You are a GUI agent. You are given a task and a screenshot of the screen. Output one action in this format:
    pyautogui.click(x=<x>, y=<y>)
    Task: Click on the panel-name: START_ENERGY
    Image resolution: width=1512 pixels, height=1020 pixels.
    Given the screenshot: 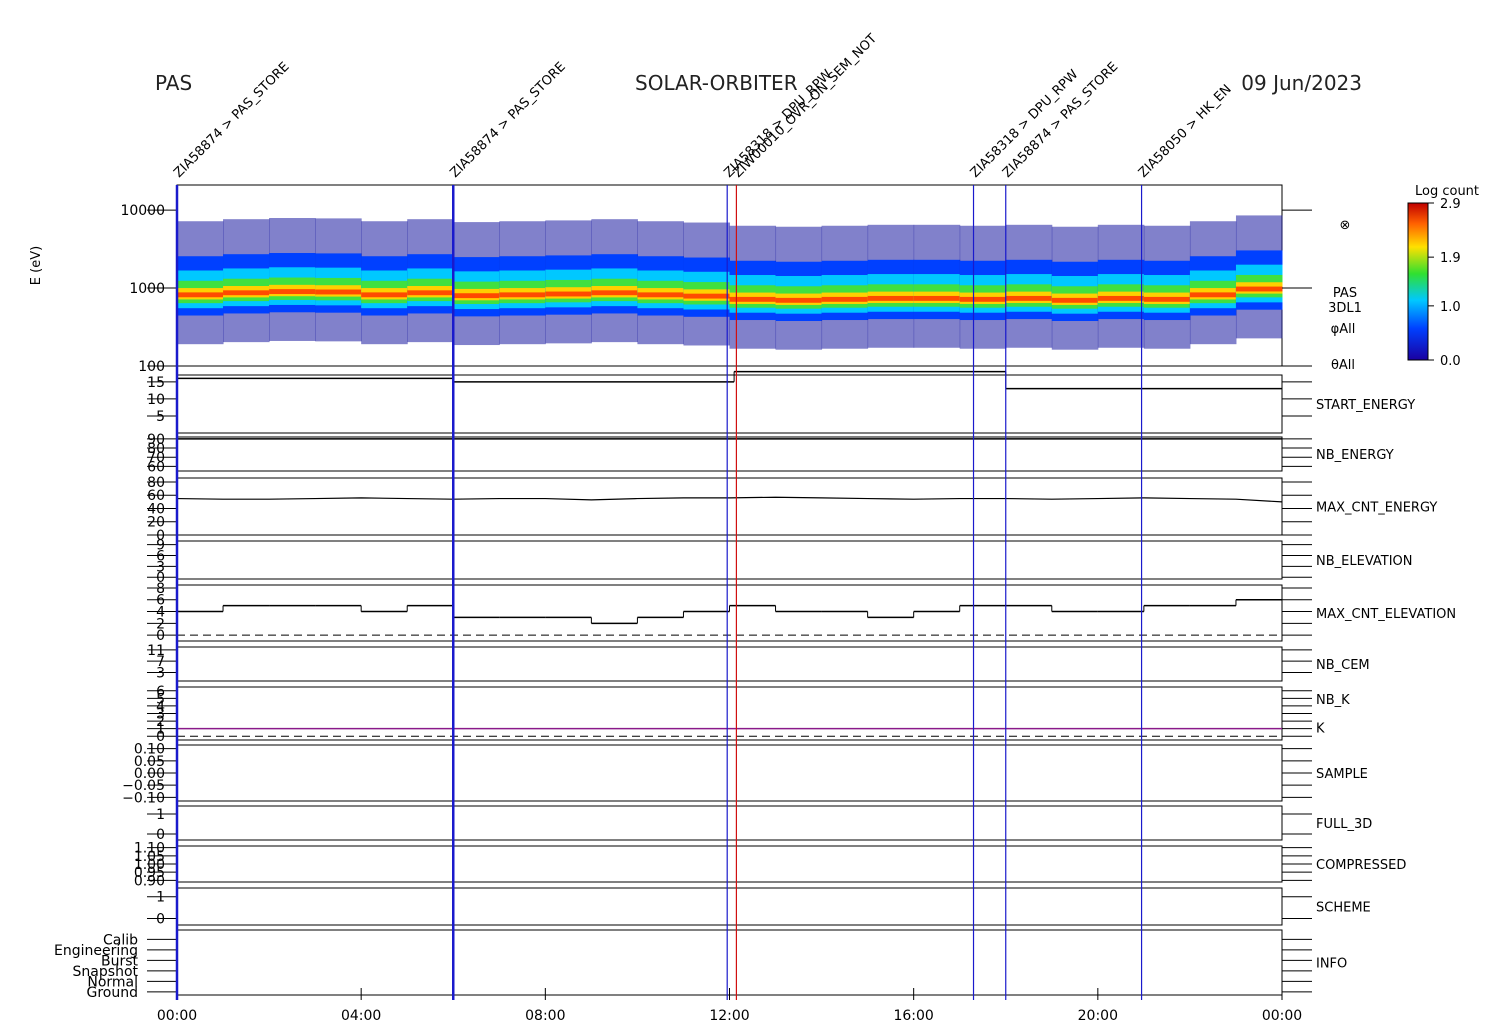 What is the action you would take?
    pyautogui.click(x=1365, y=405)
    